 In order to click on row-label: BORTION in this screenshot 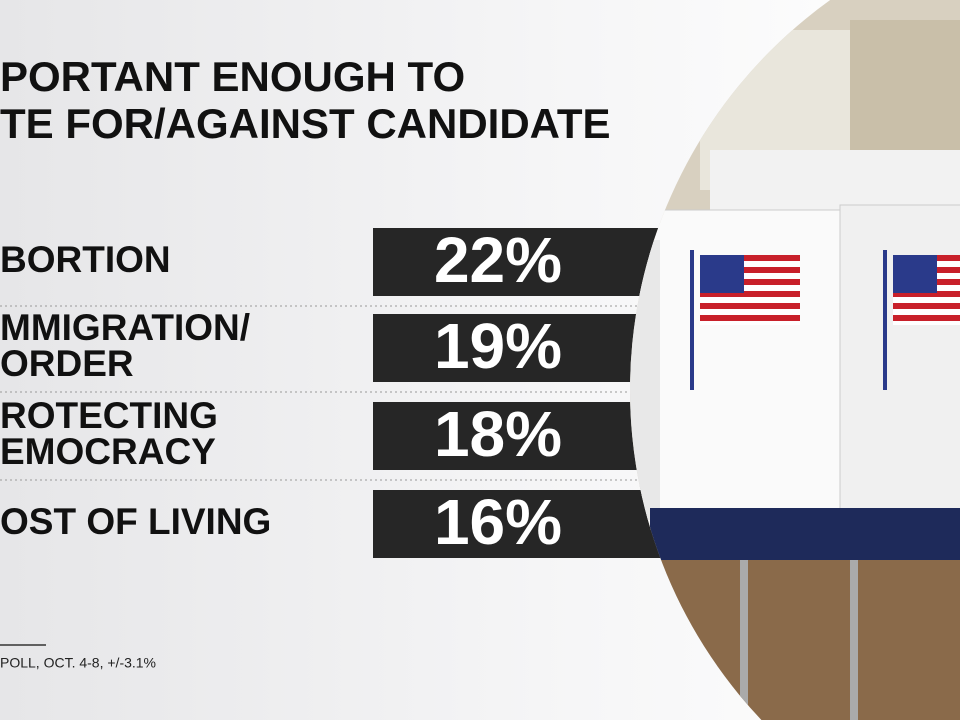, I will do `click(85, 259)`.